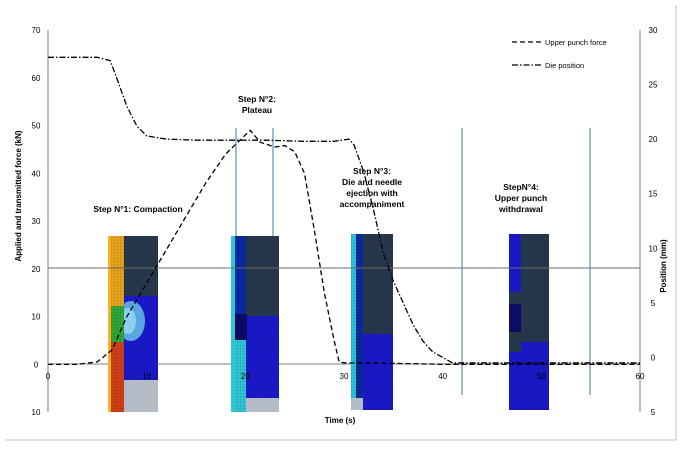  Describe the element at coordinates (245, 376) in the screenshot. I see `x-tick-label: 20` at that location.